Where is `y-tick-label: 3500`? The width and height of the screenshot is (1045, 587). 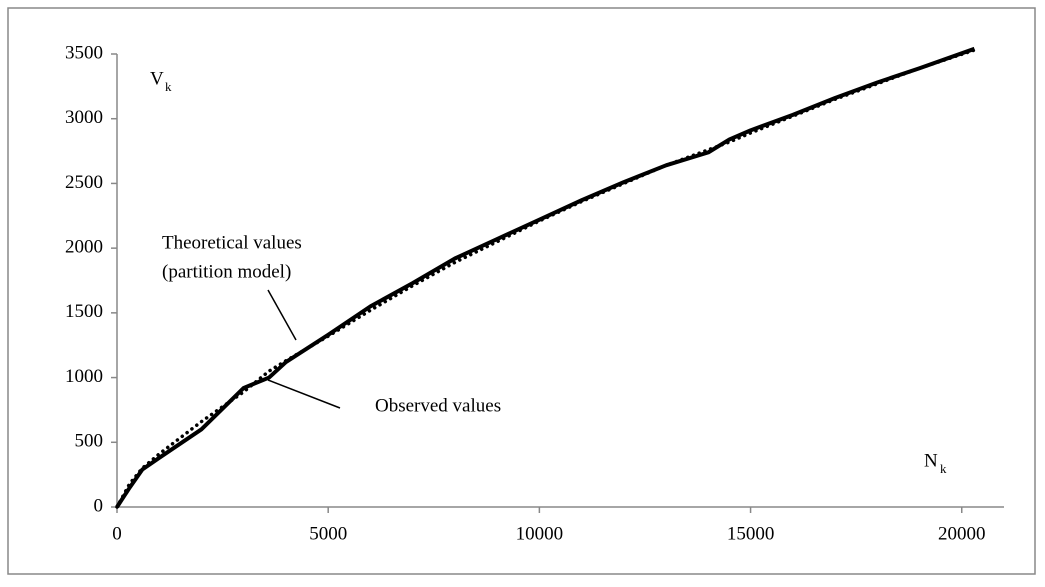
y-tick-label: 3500 is located at coordinates (84, 52).